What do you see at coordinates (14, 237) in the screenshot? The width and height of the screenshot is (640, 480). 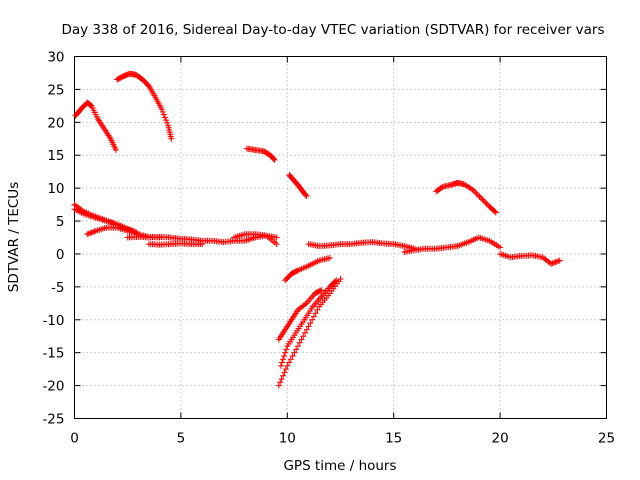 I see `y-axis-label: SDTVAR / TECUs` at bounding box center [14, 237].